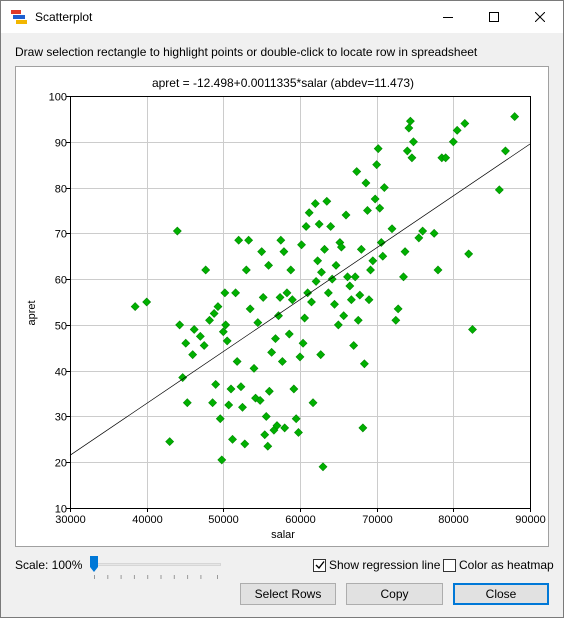  I want to click on copy-button: Copy, so click(394, 594).